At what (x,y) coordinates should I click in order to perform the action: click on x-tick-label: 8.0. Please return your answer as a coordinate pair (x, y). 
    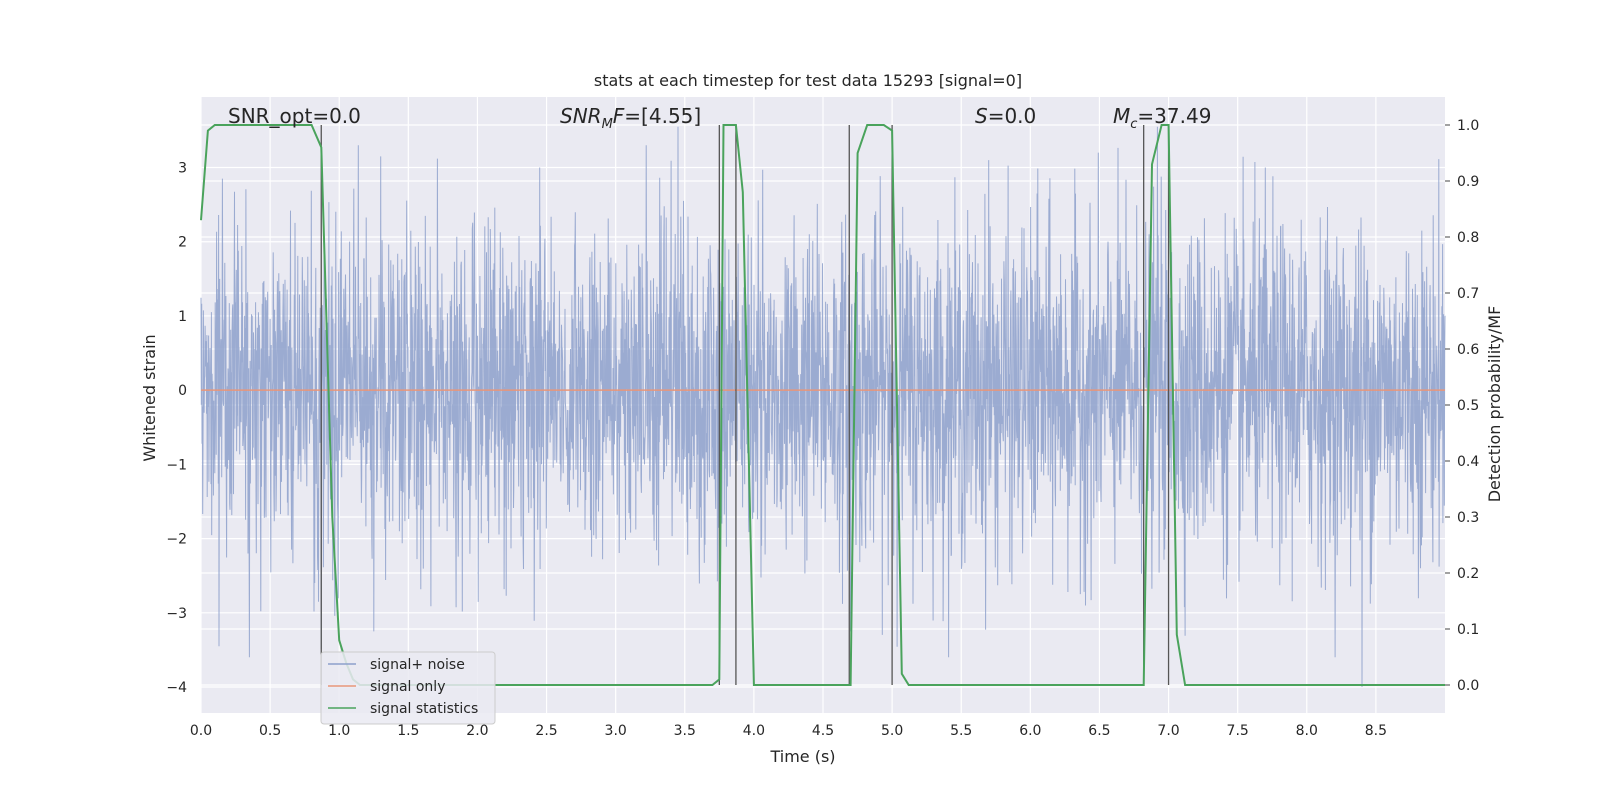
    Looking at the image, I should click on (1307, 731).